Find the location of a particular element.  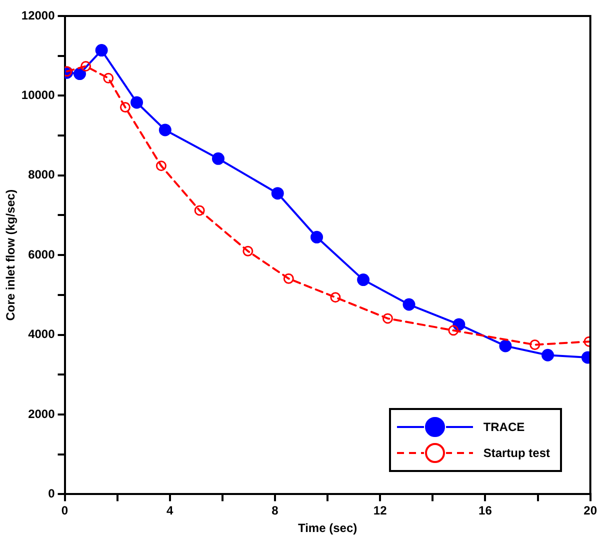

x-tick-label: 8 is located at coordinates (275, 511).